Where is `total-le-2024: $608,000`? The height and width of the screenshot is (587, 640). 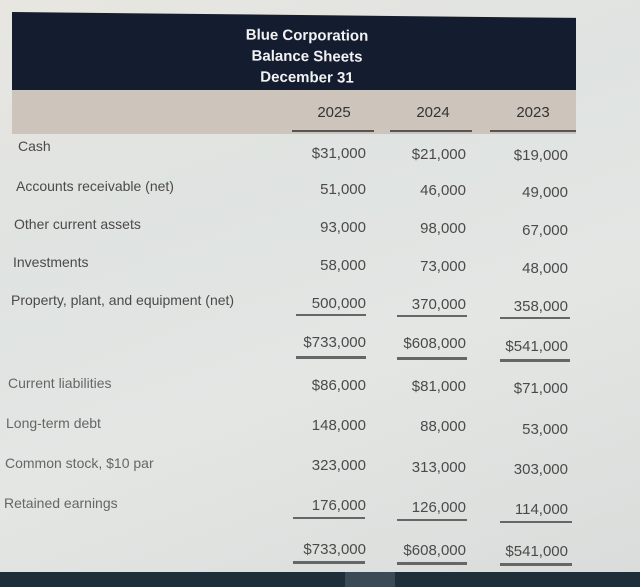 total-le-2024: $608,000 is located at coordinates (434, 550).